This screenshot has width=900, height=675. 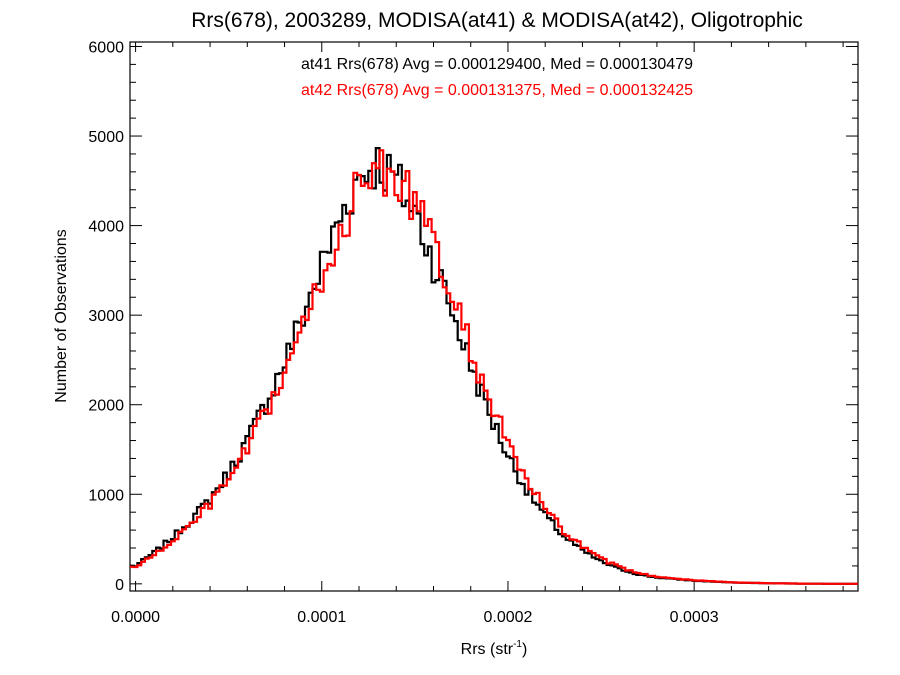 What do you see at coordinates (517, 644) in the screenshot?
I see `x-axis-label-superscript: -1` at bounding box center [517, 644].